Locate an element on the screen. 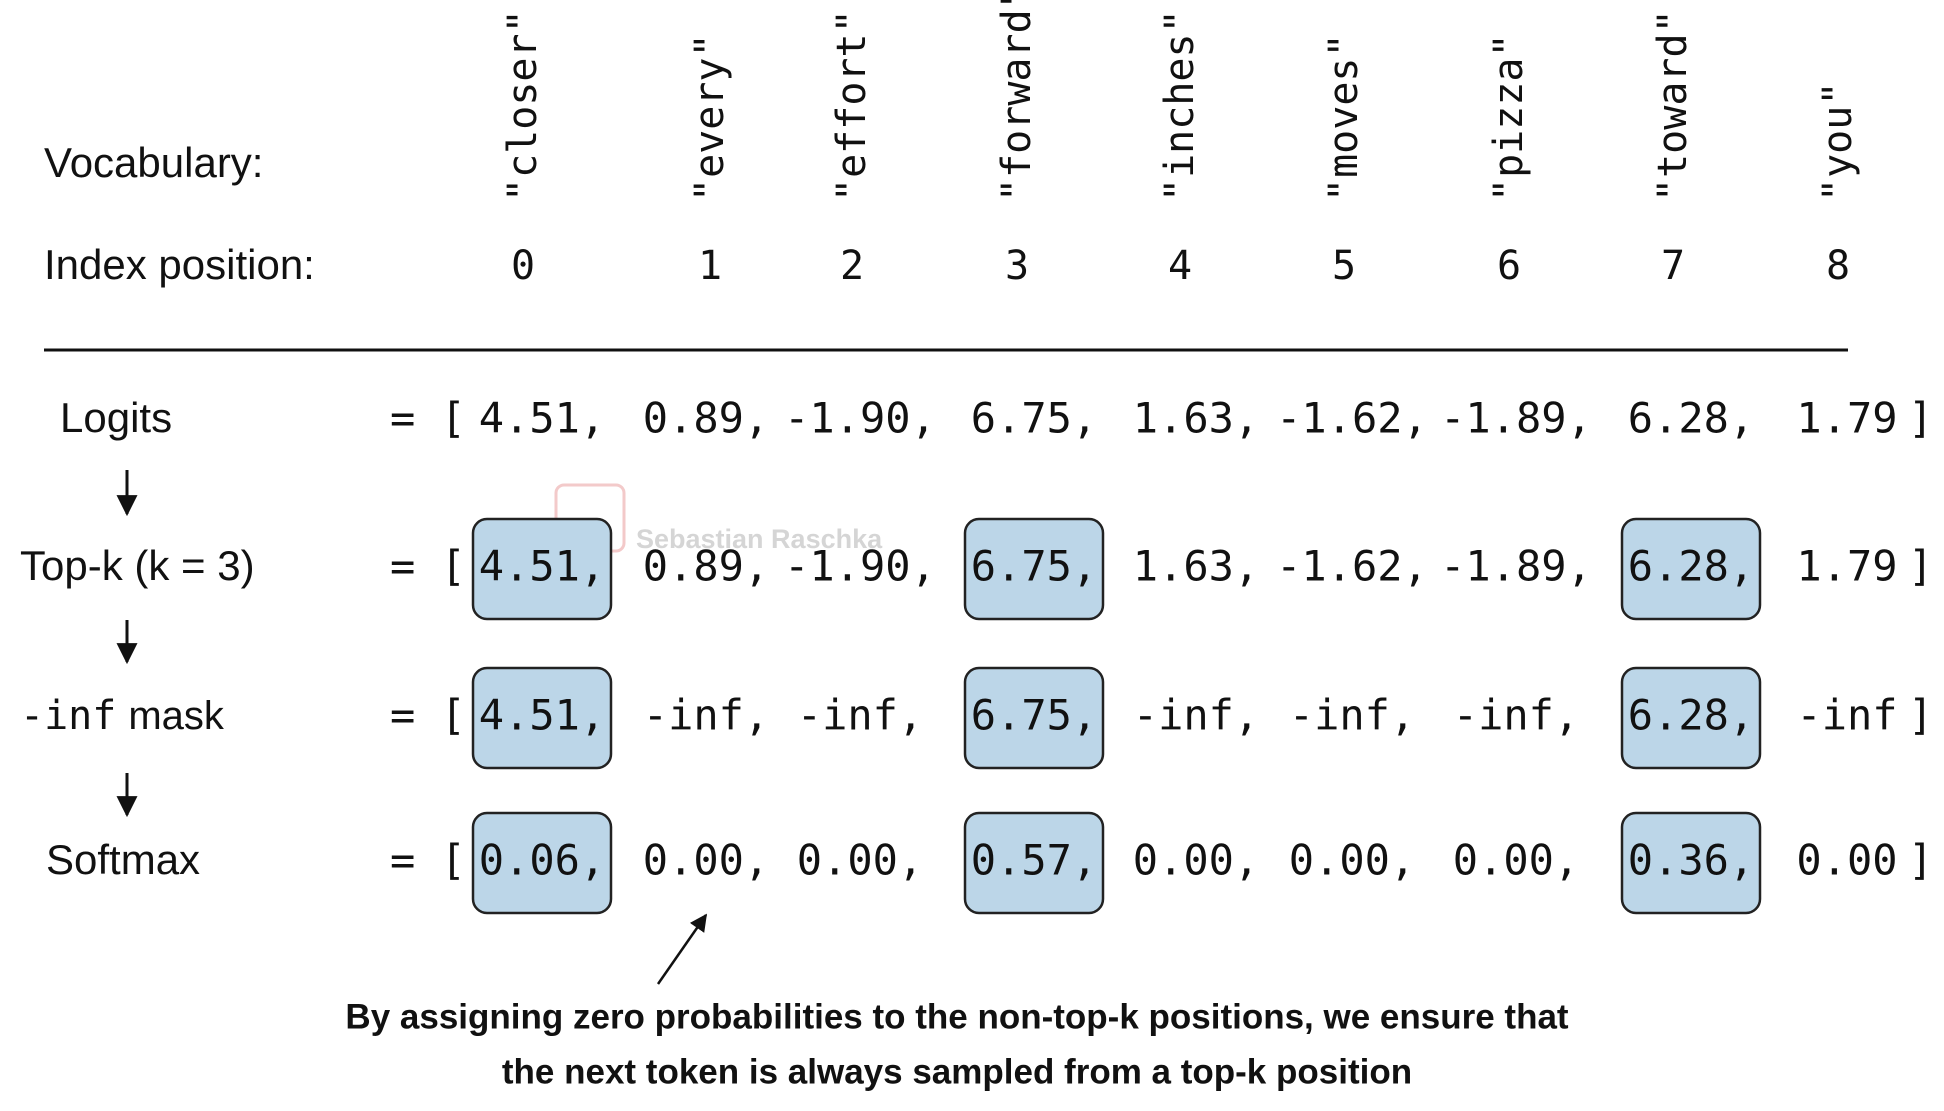 The height and width of the screenshot is (1111, 1944). row-label: -inf mask is located at coordinates (122, 716).